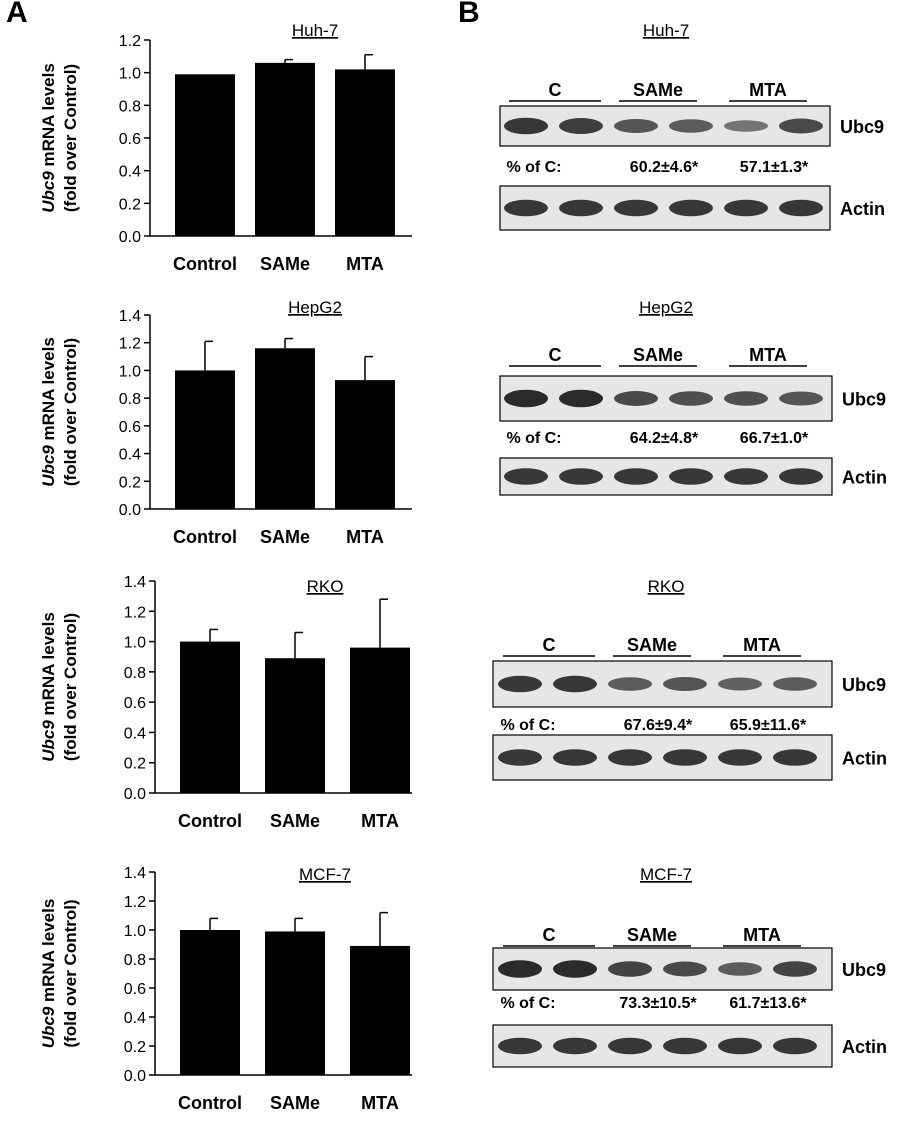 The height and width of the screenshot is (1121, 900). What do you see at coordinates (130, 74) in the screenshot?
I see `y-tick-label: 1.0` at bounding box center [130, 74].